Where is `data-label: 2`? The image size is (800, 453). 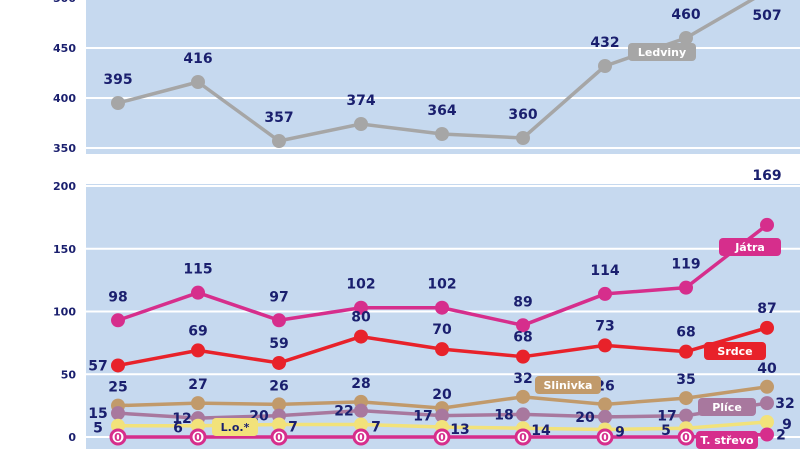
data-label: 2 is located at coordinates (781, 435).